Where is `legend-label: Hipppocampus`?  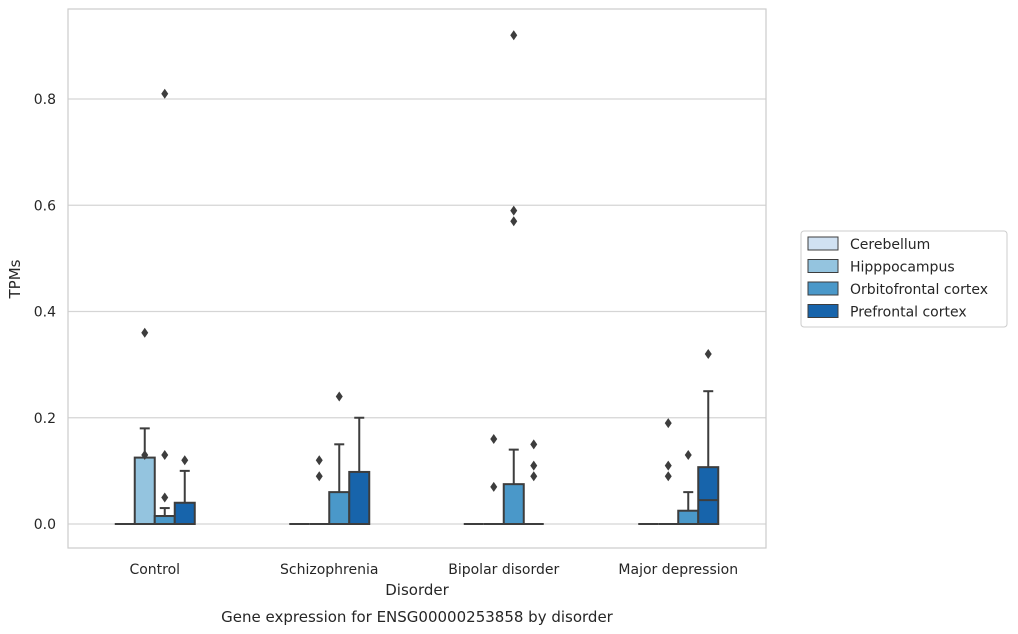
legend-label: Hipppocampus is located at coordinates (902, 268).